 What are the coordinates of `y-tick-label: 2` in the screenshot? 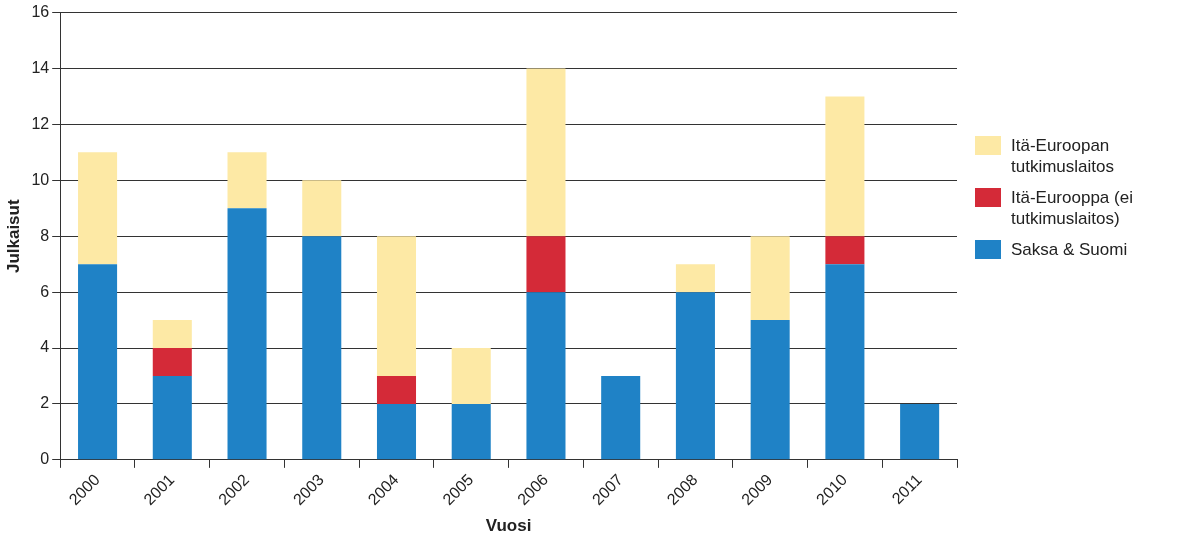 It's located at (45, 403).